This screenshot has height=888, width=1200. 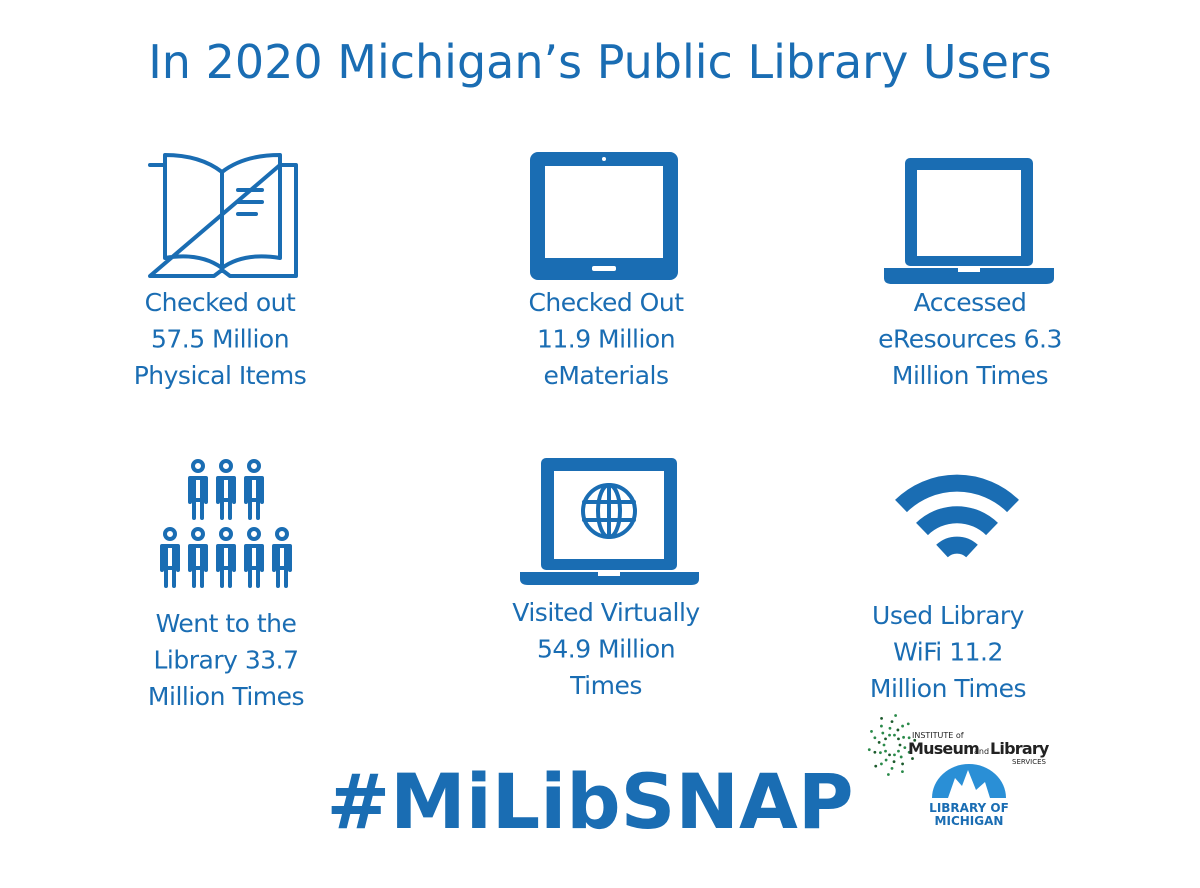 What do you see at coordinates (225, 660) in the screenshot?
I see `caption-line: Library 33.7` at bounding box center [225, 660].